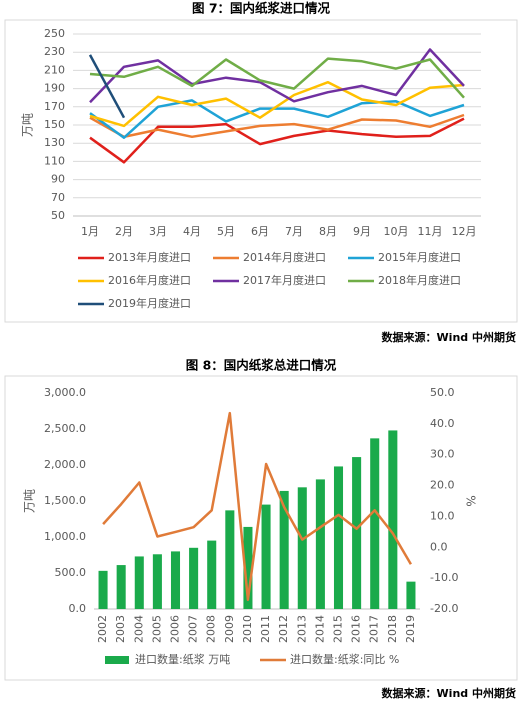  Describe the element at coordinates (284, 280) in the screenshot. I see `legend-label: 2017年月度进口` at that location.